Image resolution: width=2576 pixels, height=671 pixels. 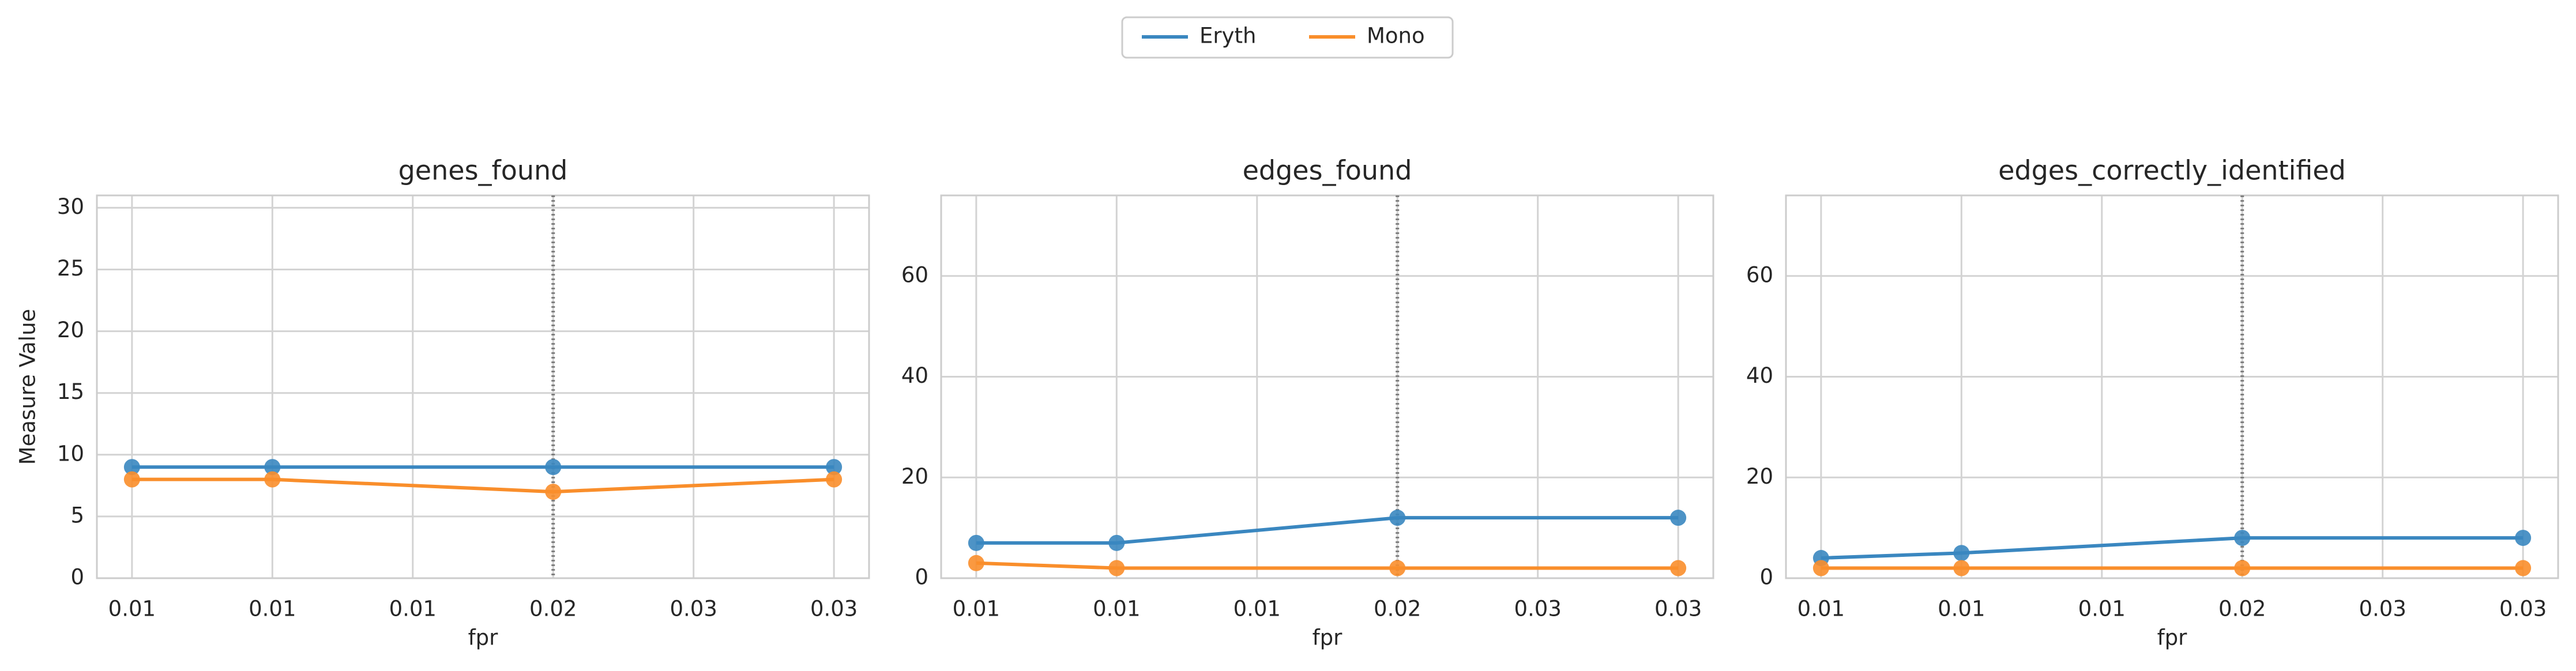 What do you see at coordinates (77, 515) in the screenshot?
I see `y-tick-label: 5` at bounding box center [77, 515].